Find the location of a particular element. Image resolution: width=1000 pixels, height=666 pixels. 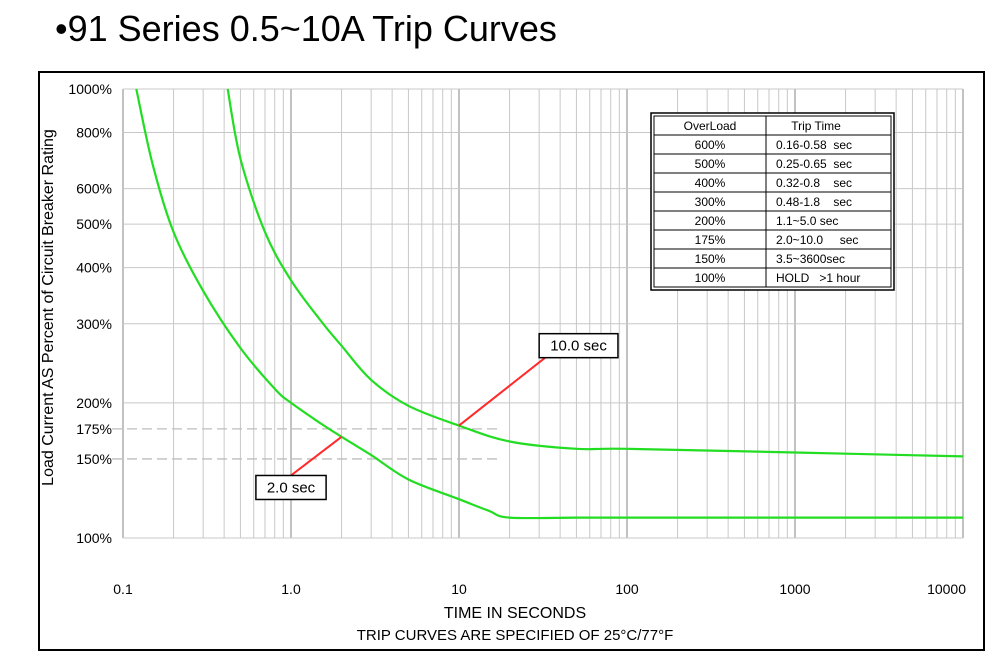

y-tick-label: 500% is located at coordinates (94, 224).